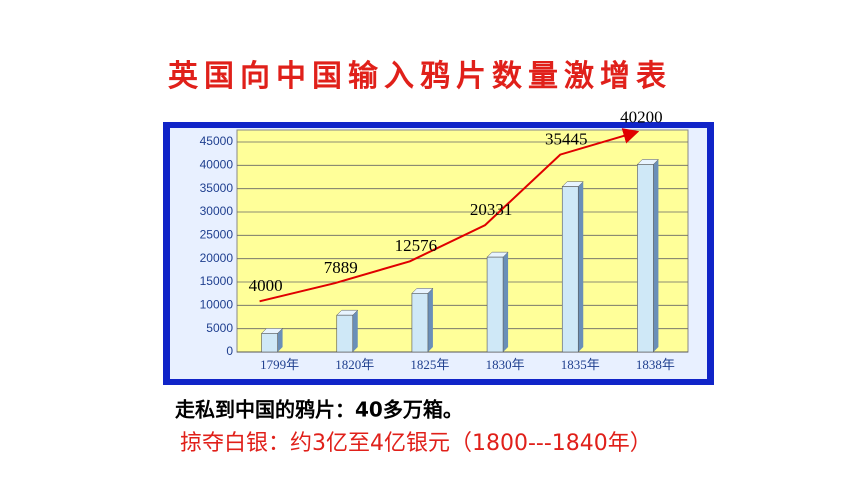 The image size is (860, 489). Describe the element at coordinates (217, 258) in the screenshot. I see `y-tick-label: 20000` at that location.